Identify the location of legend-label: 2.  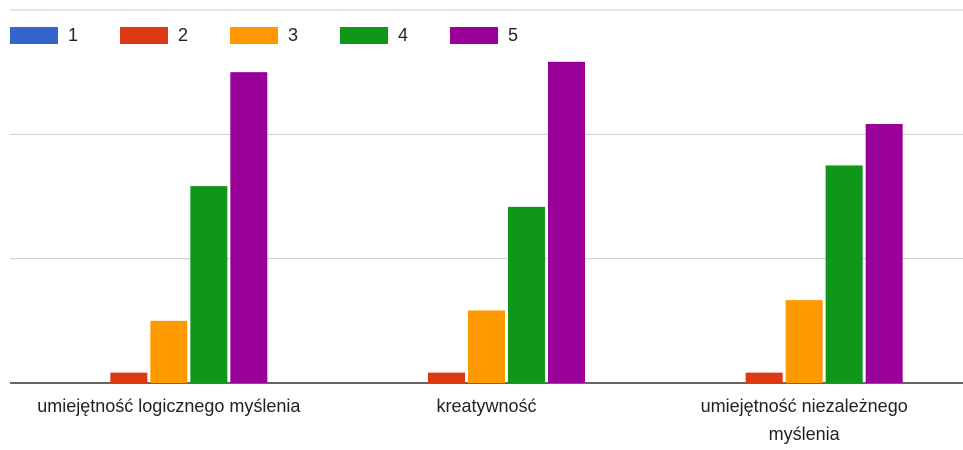
(183, 35).